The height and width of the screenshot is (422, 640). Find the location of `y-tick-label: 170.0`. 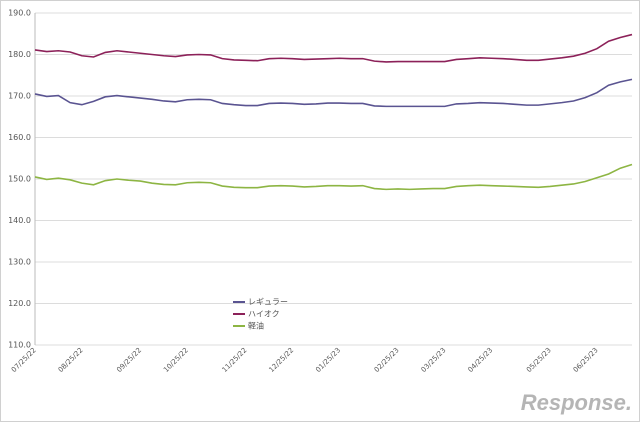

y-tick-label: 170.0 is located at coordinates (19, 96).